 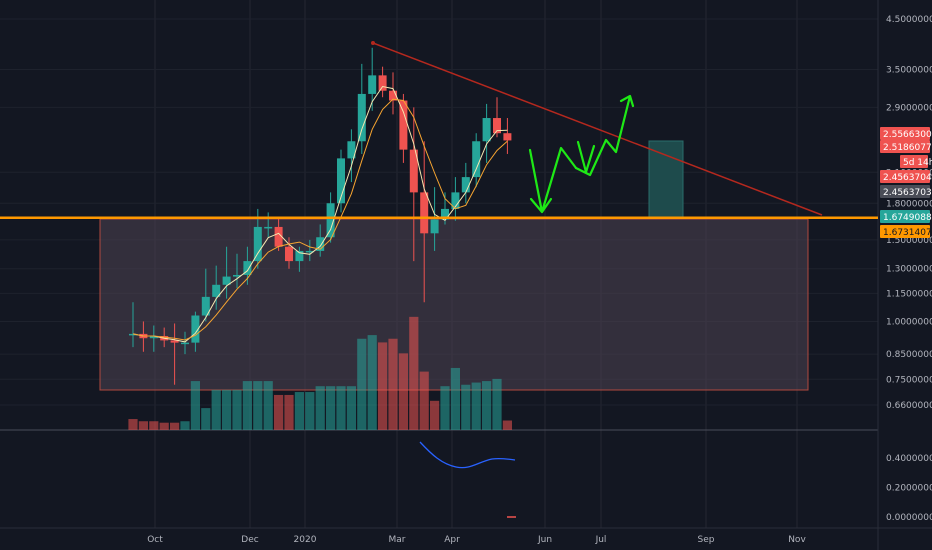 What do you see at coordinates (320, 373) in the screenshot?
I see `volume-bars` at bounding box center [320, 373].